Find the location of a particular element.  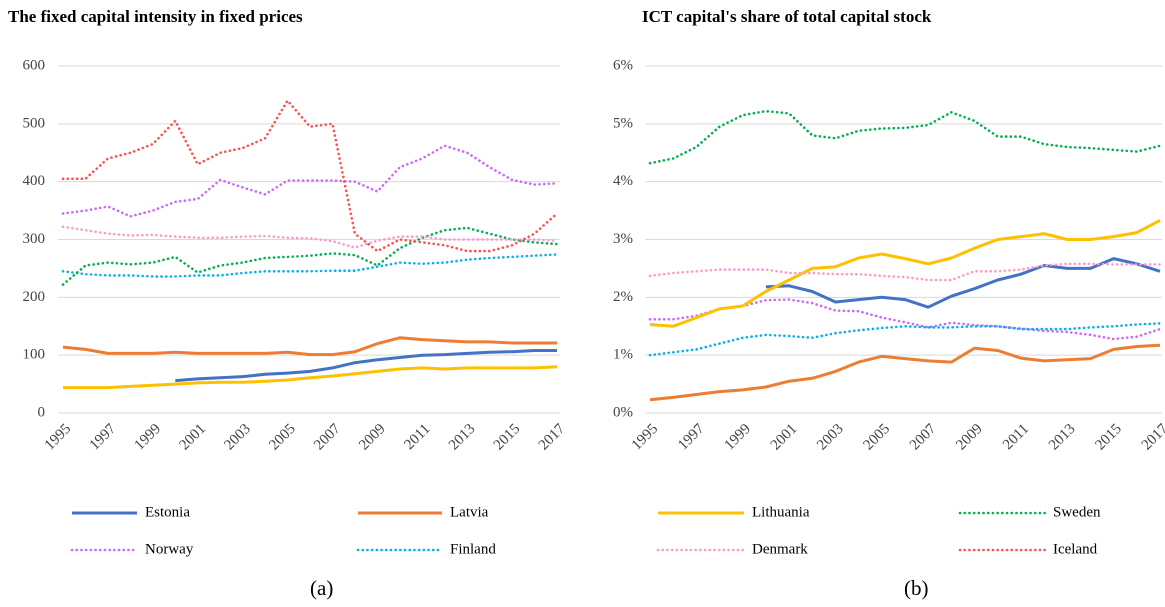

y-tick-label: 100 is located at coordinates (34, 355).